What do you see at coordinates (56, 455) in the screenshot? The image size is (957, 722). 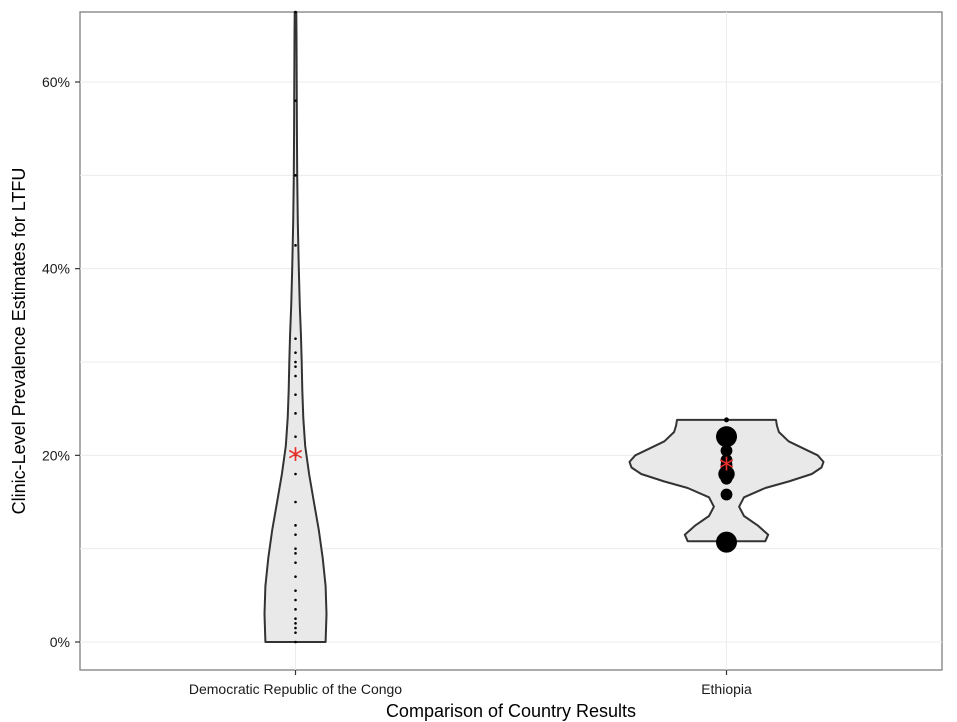 I see `y-tick-label: 20%` at bounding box center [56, 455].